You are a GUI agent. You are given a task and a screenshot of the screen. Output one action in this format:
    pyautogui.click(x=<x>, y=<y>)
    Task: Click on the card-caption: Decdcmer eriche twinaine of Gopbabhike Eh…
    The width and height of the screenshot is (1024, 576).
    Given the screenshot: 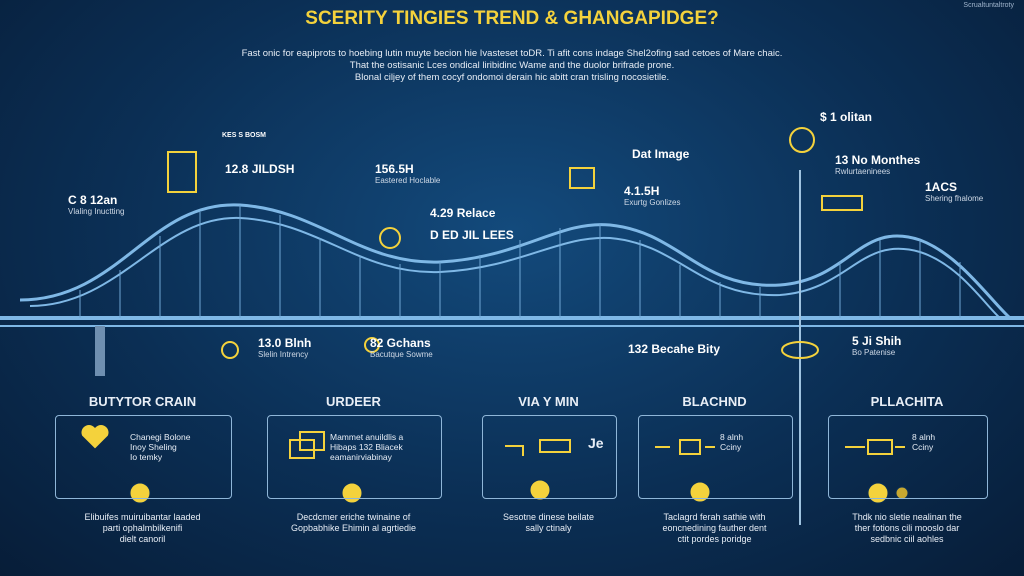 What is the action you would take?
    pyautogui.click(x=353, y=523)
    